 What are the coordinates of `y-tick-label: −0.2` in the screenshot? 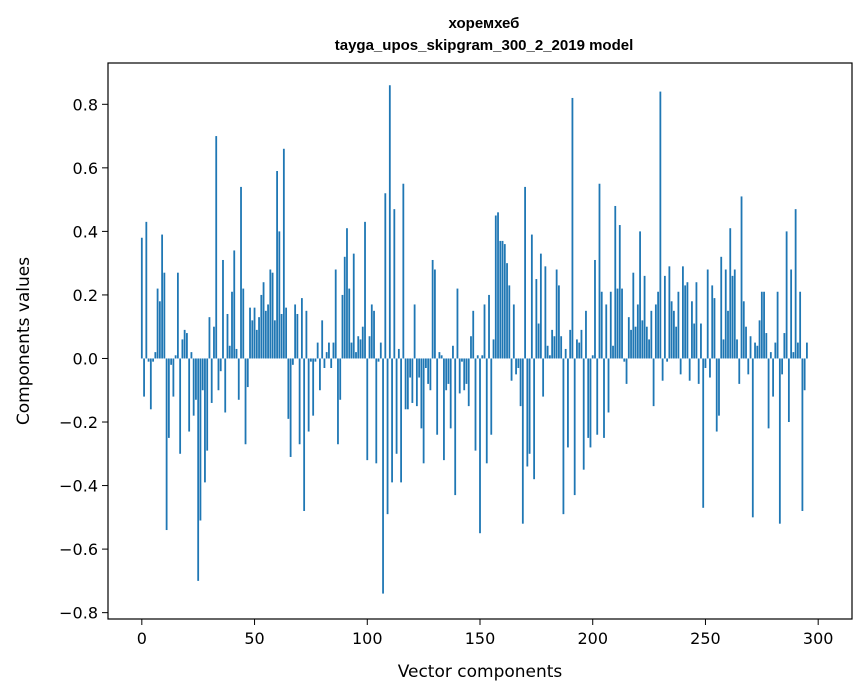 It's located at (78, 422).